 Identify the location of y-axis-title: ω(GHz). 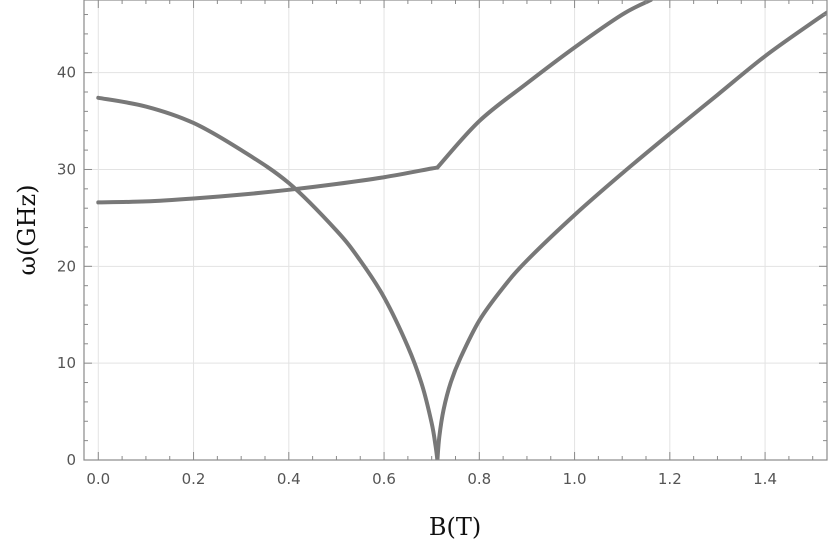
(27, 229).